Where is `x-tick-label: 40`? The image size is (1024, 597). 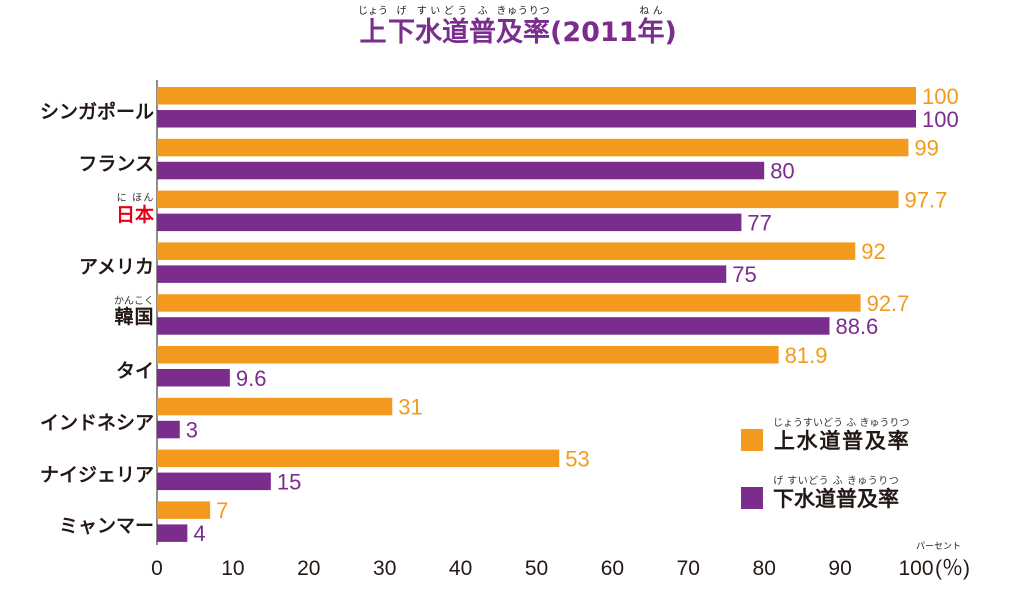 x-tick-label: 40 is located at coordinates (460, 568).